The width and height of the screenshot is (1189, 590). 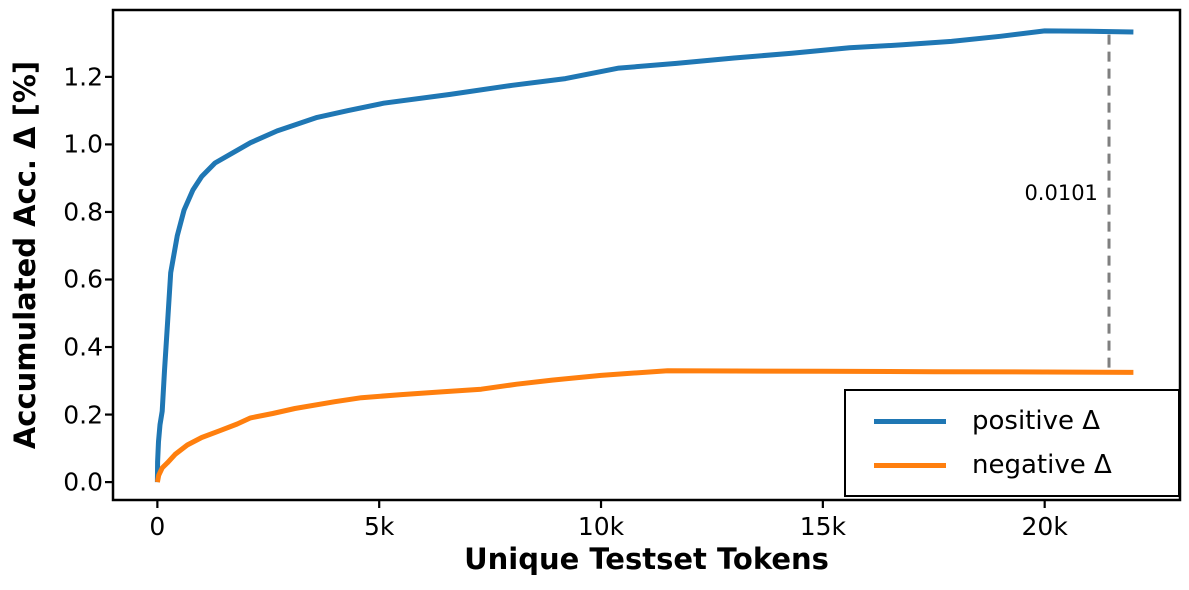 I want to click on x-tick-label-5k: 5k, so click(x=379, y=526).